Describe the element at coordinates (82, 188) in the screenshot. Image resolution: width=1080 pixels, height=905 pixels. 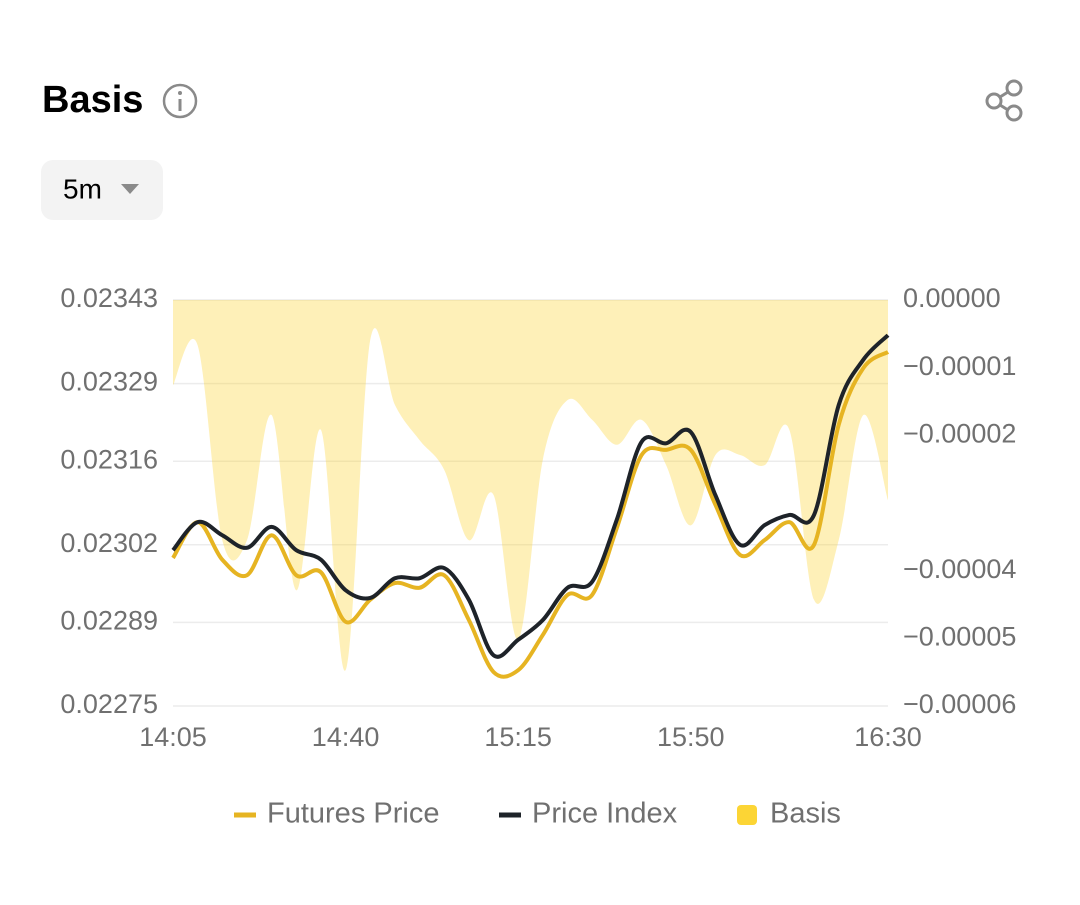
I see `interval-label: 5m` at that location.